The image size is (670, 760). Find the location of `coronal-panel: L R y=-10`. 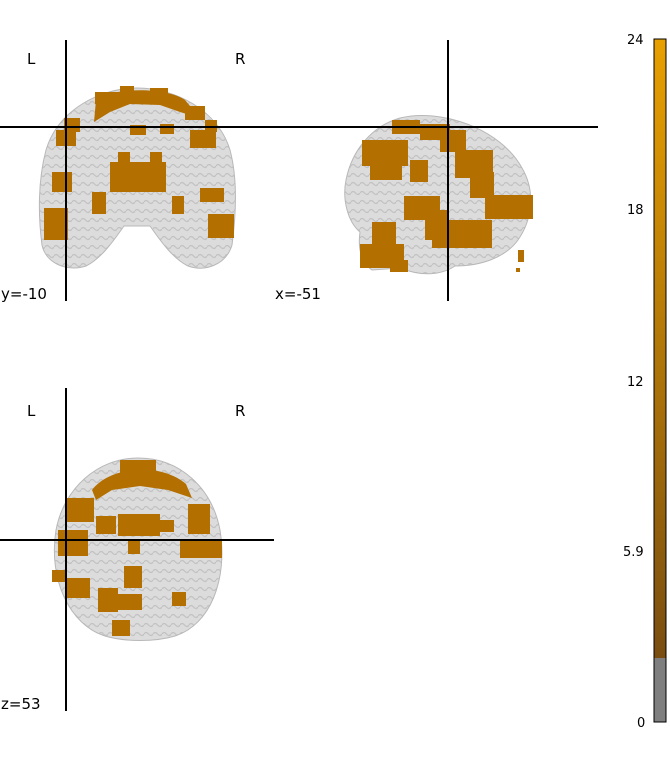

coronal-panel: L R y=-10 is located at coordinates (136, 171).